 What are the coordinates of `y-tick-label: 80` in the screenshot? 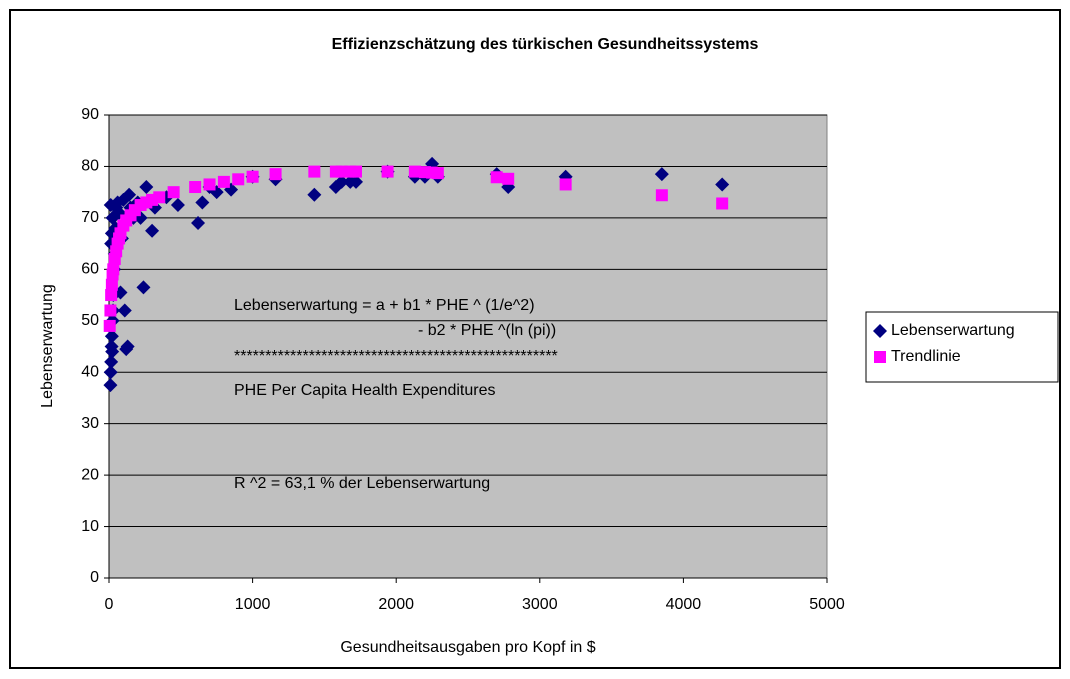 It's located at (90, 166).